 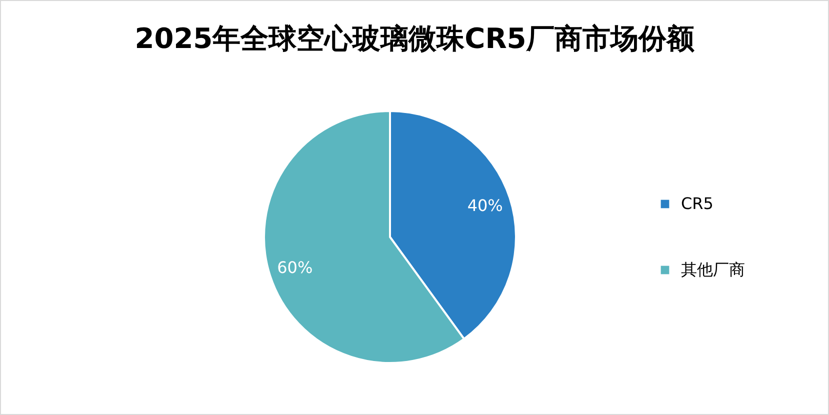 What do you see at coordinates (697, 203) in the screenshot?
I see `legend-label: CR5` at bounding box center [697, 203].